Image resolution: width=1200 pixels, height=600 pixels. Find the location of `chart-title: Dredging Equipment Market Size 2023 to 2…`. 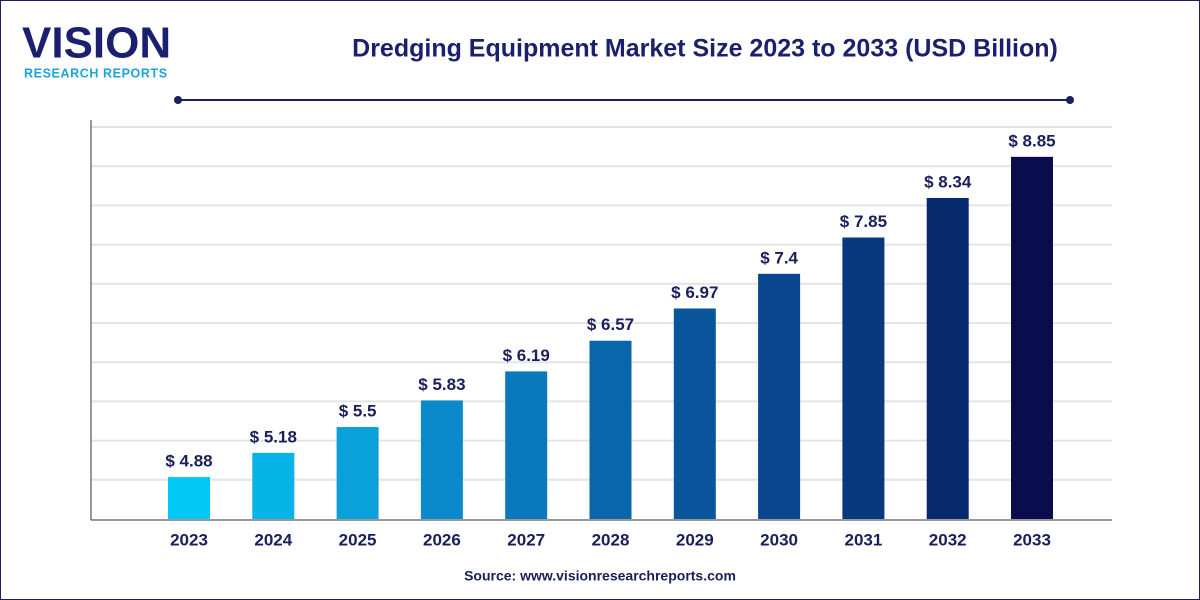

chart-title: Dredging Equipment Market Size 2023 to 2… is located at coordinates (705, 49).